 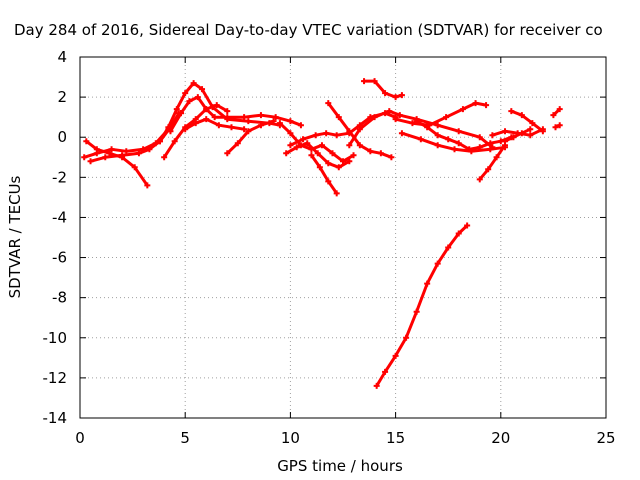 What do you see at coordinates (290, 438) in the screenshot?
I see `x-tick-label: 10` at bounding box center [290, 438].